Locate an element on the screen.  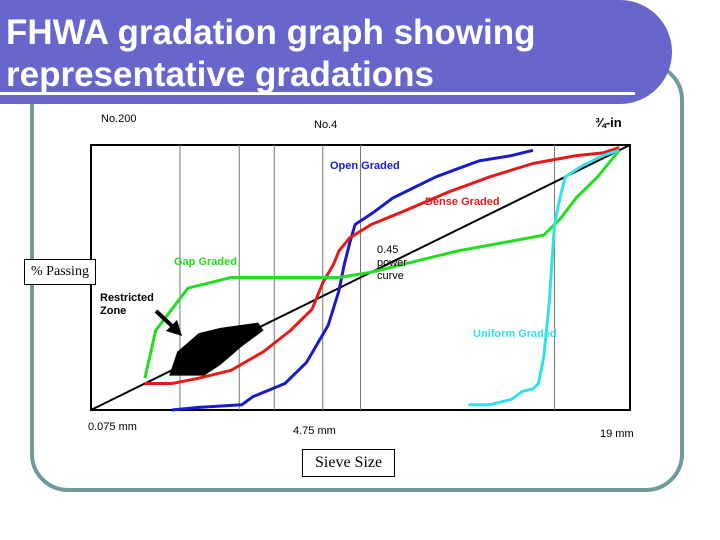
tick-475mm: 4.75 mm is located at coordinates (314, 431).